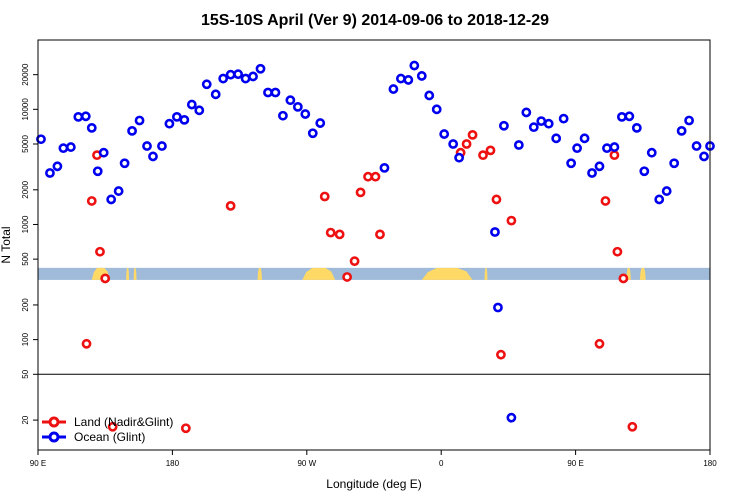  I want to click on x-tick-label: 90 E, so click(575, 463).